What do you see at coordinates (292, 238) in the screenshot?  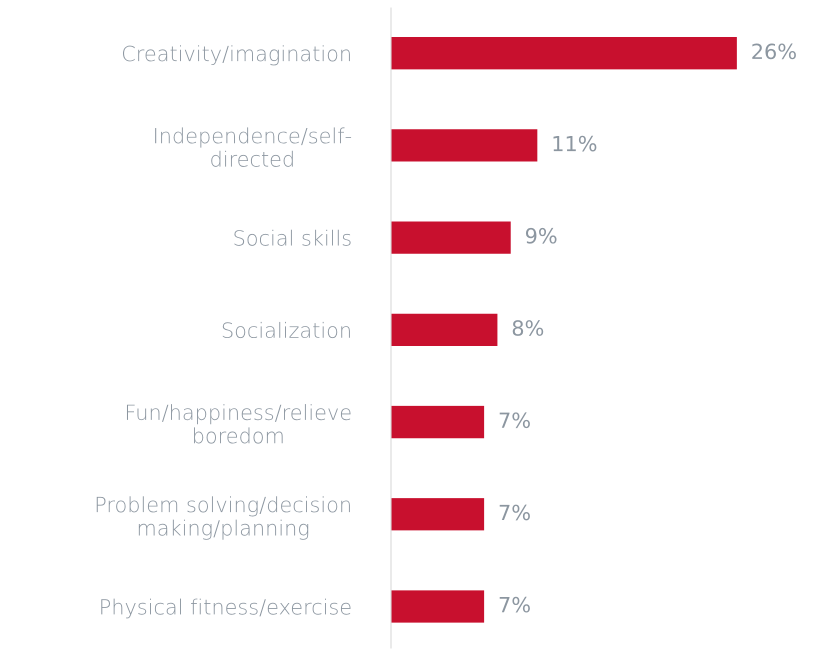 I see `y-tick-label: Social skills` at bounding box center [292, 238].